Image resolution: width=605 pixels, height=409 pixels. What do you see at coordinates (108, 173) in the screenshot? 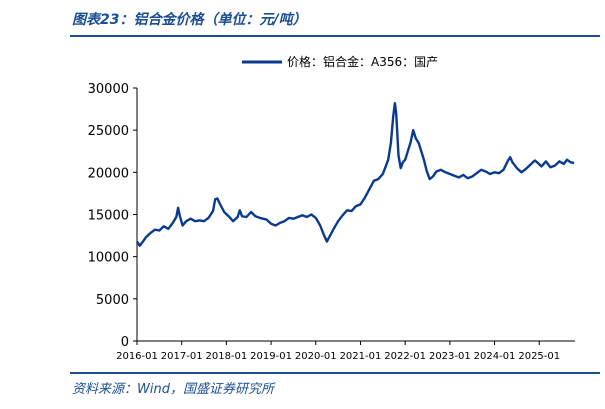
I see `y-tick-label: 20000` at bounding box center [108, 173].